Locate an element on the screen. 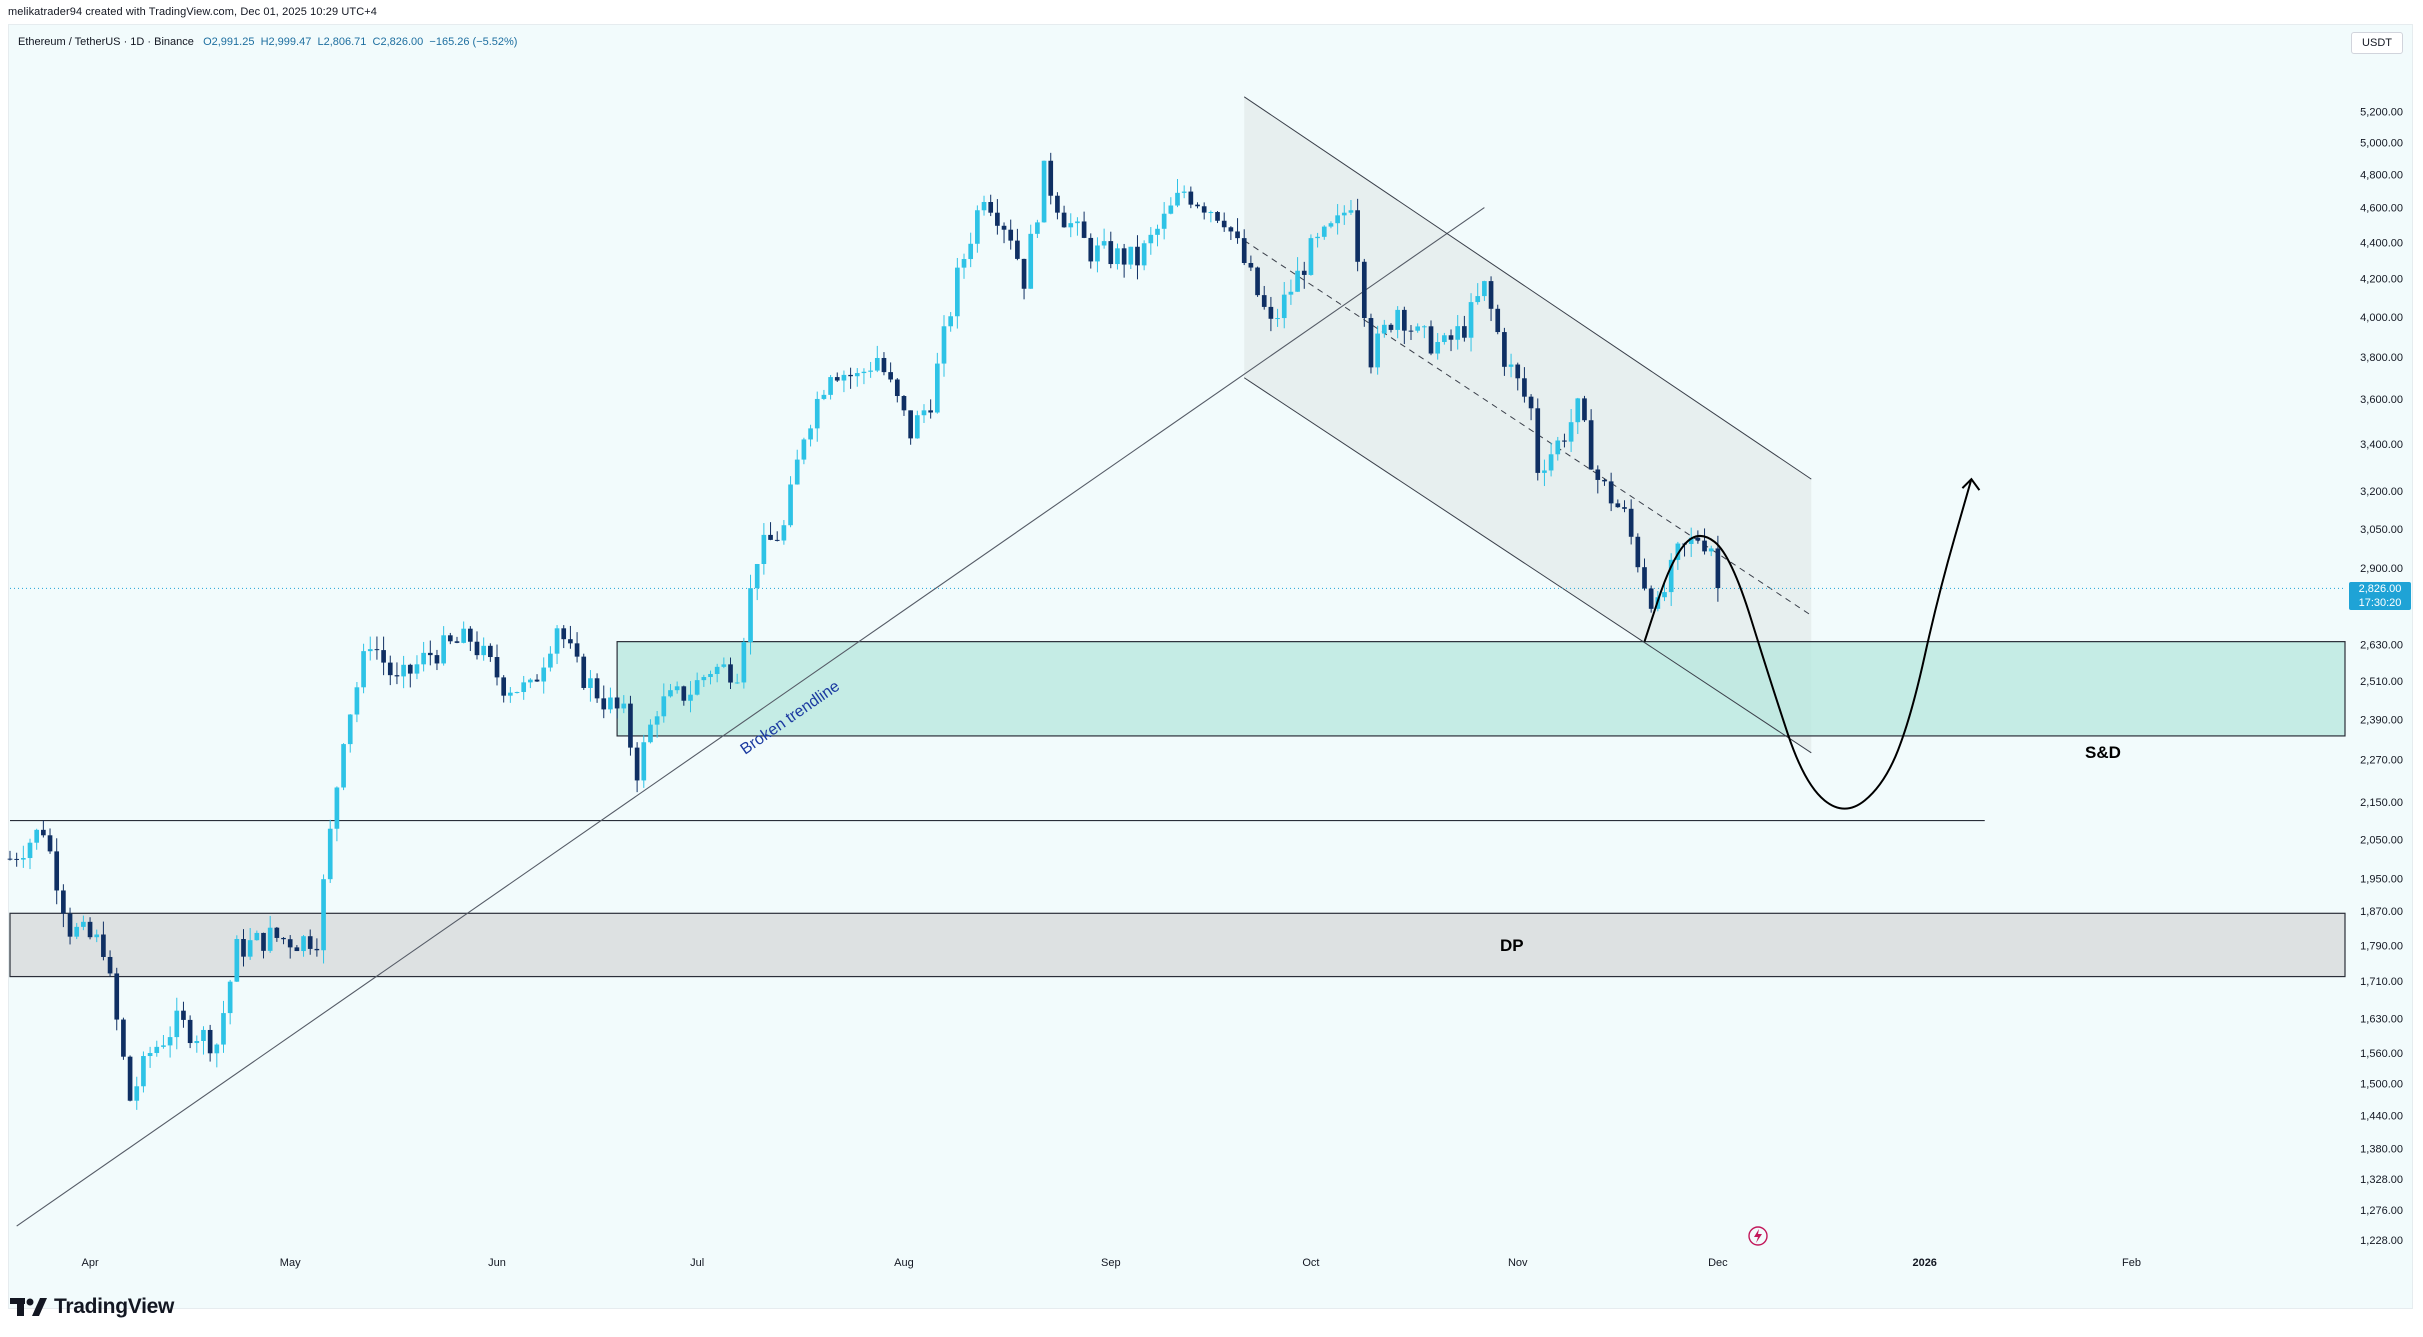 The image size is (2423, 1337). tradingview-brand: TradingView is located at coordinates (92, 1307).